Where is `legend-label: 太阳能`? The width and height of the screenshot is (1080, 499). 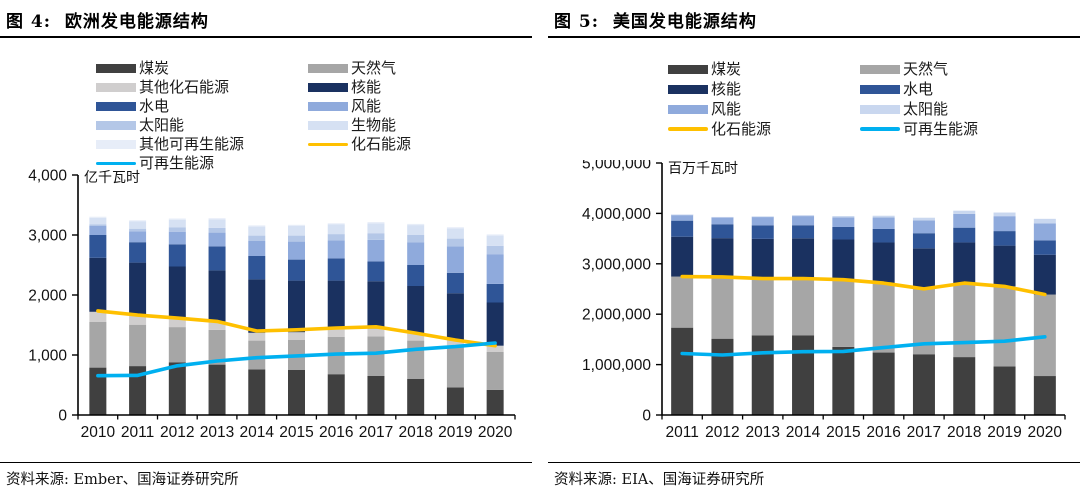 legend-label: 太阳能 is located at coordinates (162, 125).